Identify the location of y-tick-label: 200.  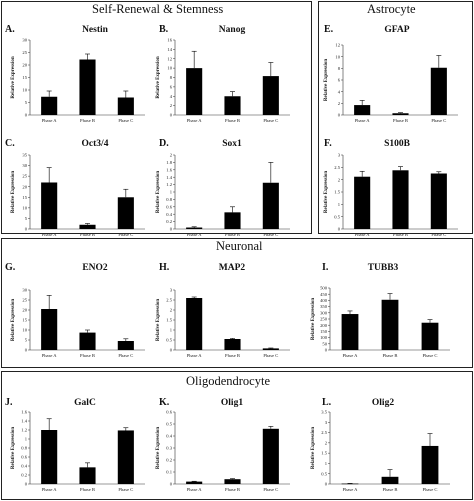
(324, 325).